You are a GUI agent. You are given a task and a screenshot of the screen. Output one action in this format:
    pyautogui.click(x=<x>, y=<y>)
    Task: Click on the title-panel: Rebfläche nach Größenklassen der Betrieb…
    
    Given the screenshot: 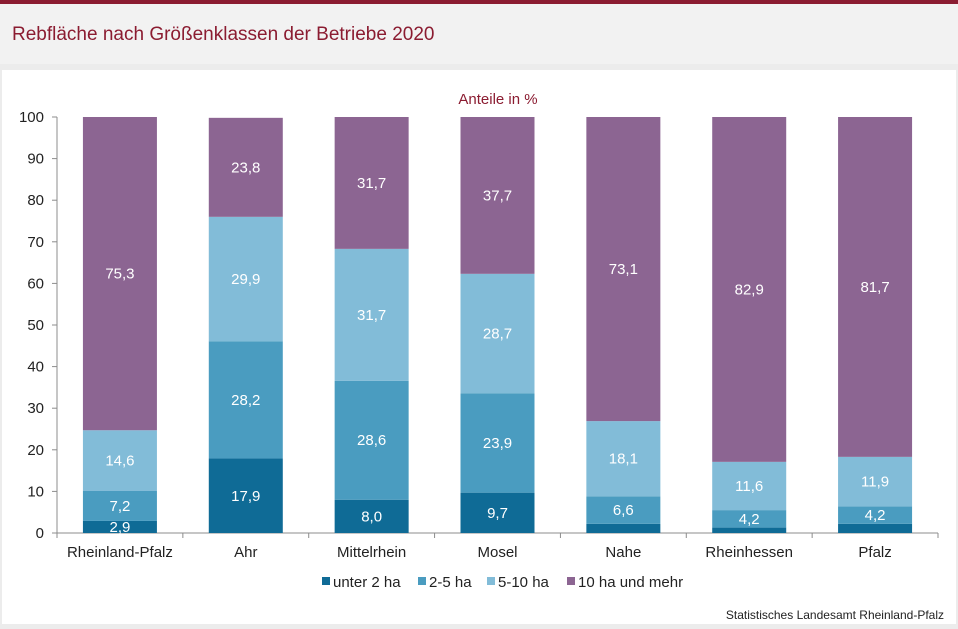 What is the action you would take?
    pyautogui.click(x=479, y=34)
    